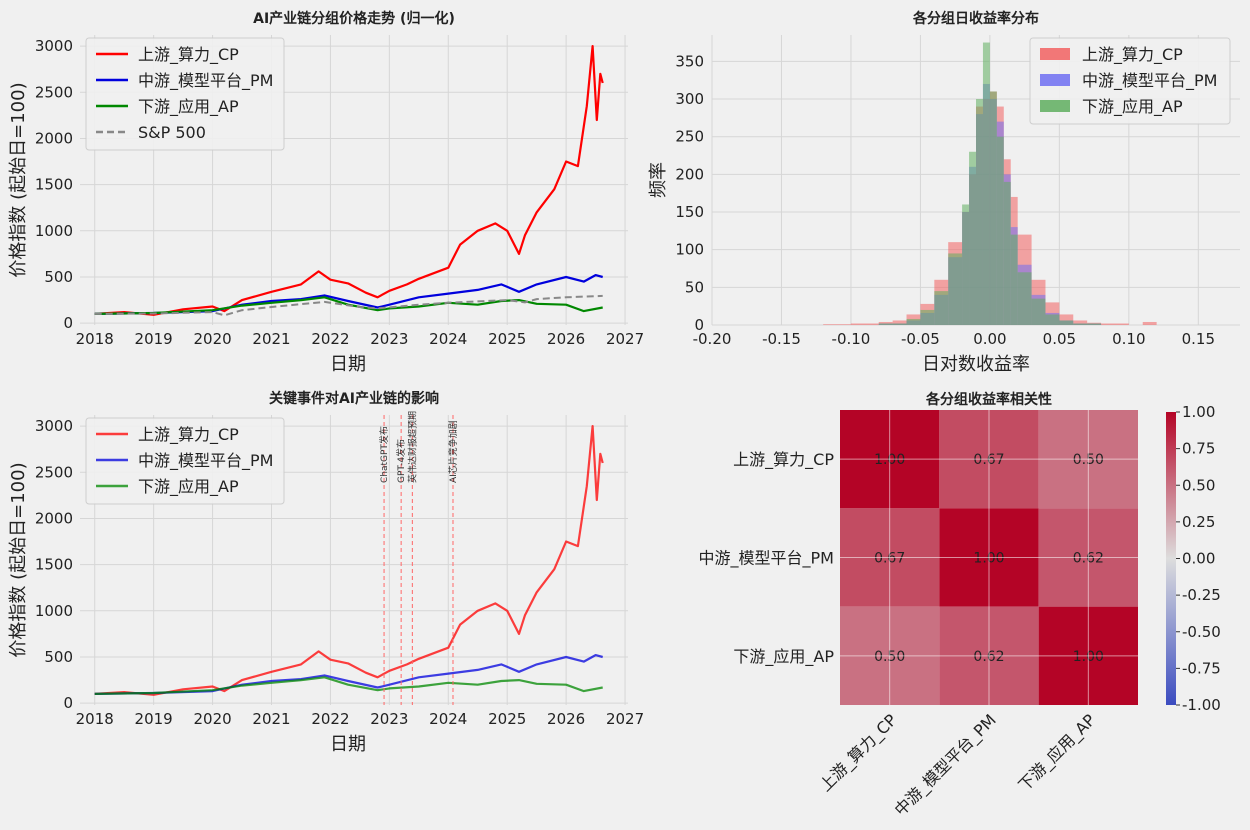 This screenshot has height=830, width=1250. What do you see at coordinates (188, 107) in the screenshot?
I see `price-legend-label: 下游_应用_AP` at bounding box center [188, 107].